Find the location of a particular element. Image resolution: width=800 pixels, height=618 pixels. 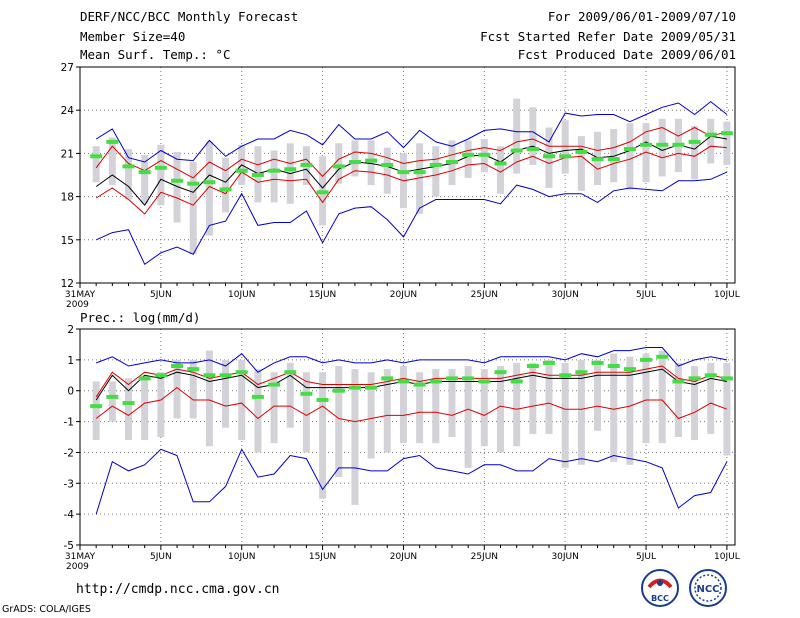

panel2-xtick-label: 10JUL is located at coordinates (727, 557).